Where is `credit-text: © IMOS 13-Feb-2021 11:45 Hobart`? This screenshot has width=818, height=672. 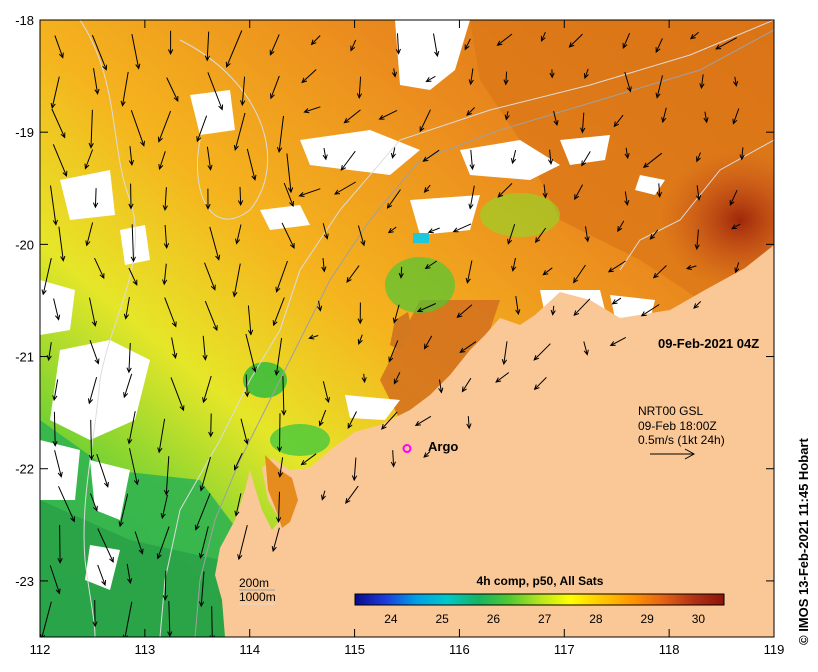 credit-text: © IMOS 13-Feb-2021 11:45 Hobart is located at coordinates (803, 541).